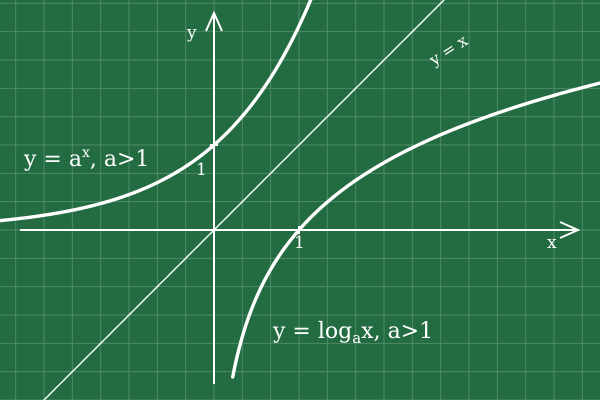 Image resolution: width=600 pixels, height=400 pixels. I want to click on exponential-label-exponent: x, so click(86, 153).